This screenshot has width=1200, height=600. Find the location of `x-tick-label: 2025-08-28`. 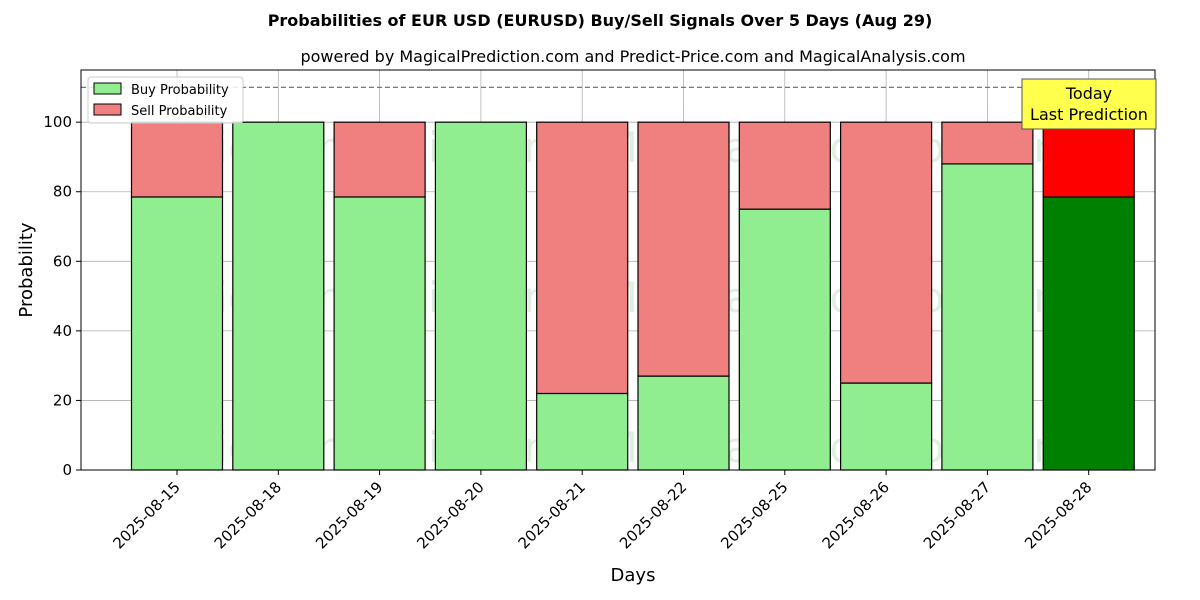

x-tick-label: 2025-08-28 is located at coordinates (1058, 515).